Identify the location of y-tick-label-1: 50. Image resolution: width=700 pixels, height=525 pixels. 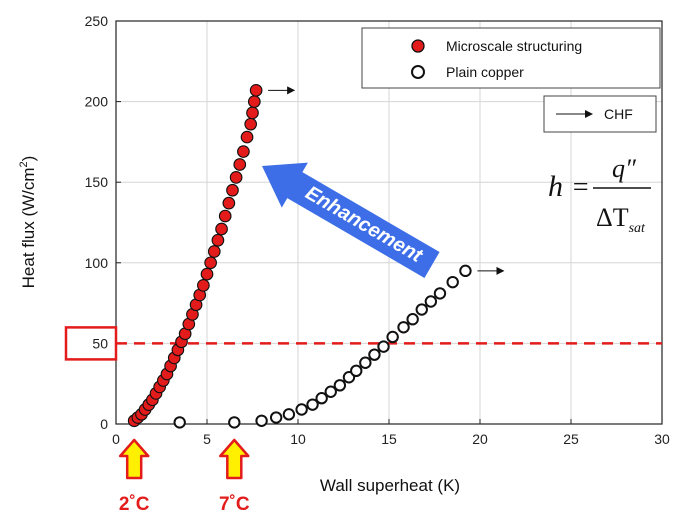
(100, 343).